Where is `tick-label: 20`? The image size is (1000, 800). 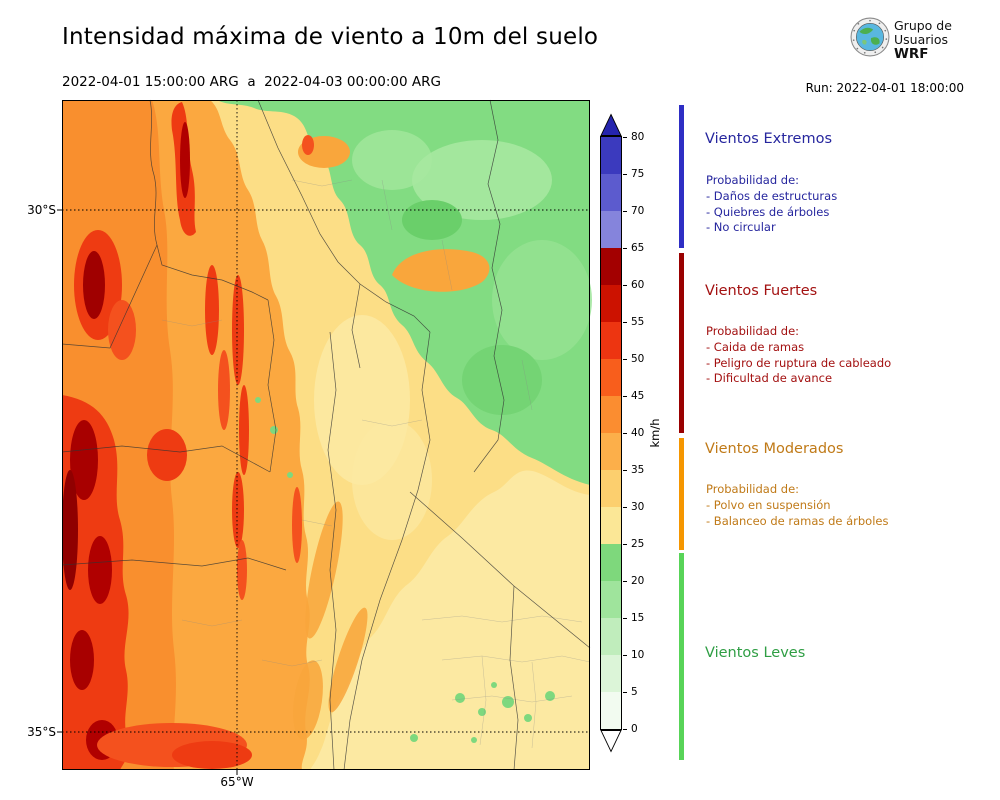 tick-label: 20 is located at coordinates (638, 581).